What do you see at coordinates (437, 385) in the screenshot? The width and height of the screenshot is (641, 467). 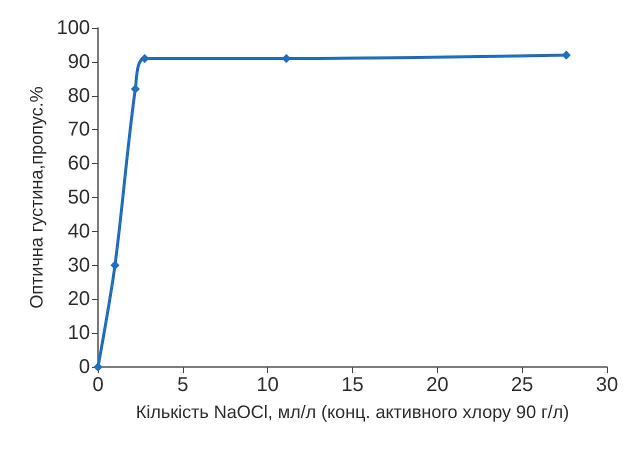 I see `x-tick-label: 20` at bounding box center [437, 385].